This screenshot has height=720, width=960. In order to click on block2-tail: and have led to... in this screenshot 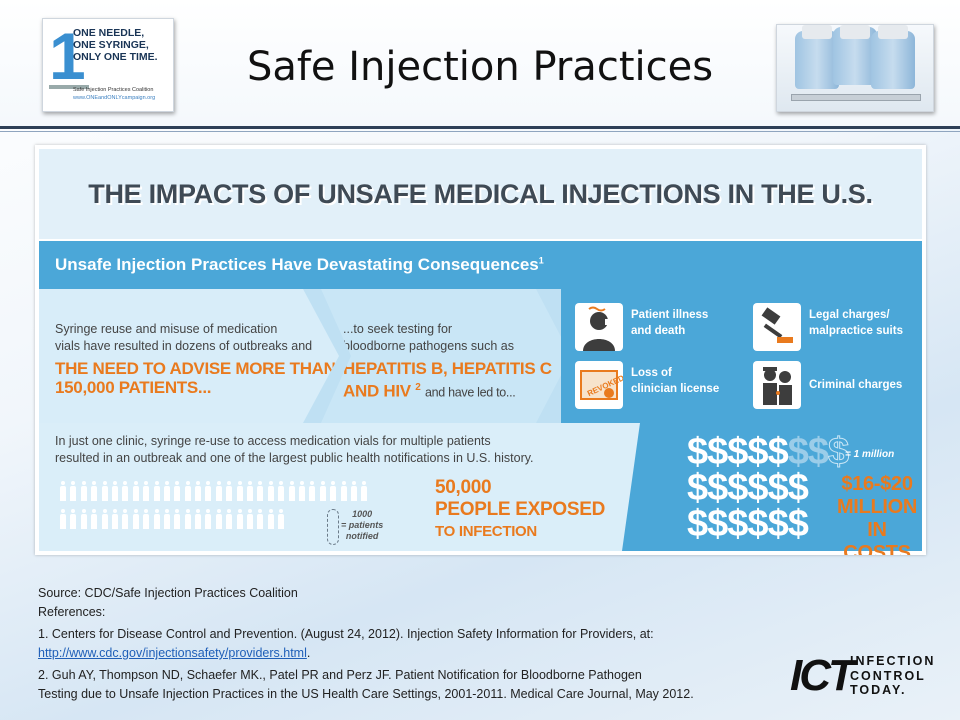, I will do `click(470, 392)`.